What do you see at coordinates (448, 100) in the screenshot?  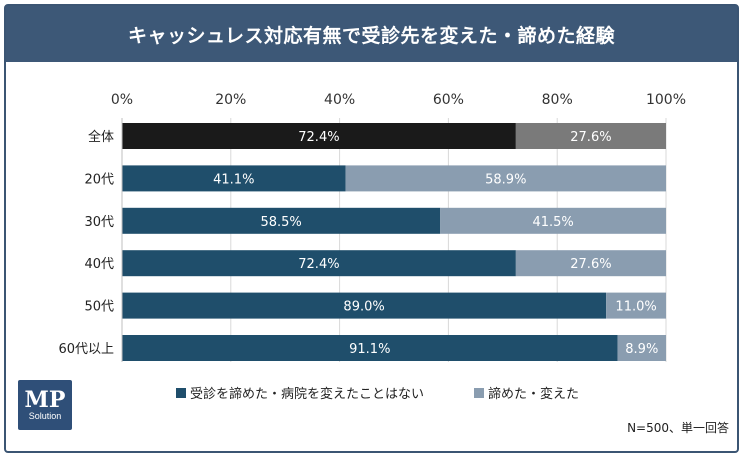 I see `x-tick-label: 60%` at bounding box center [448, 100].